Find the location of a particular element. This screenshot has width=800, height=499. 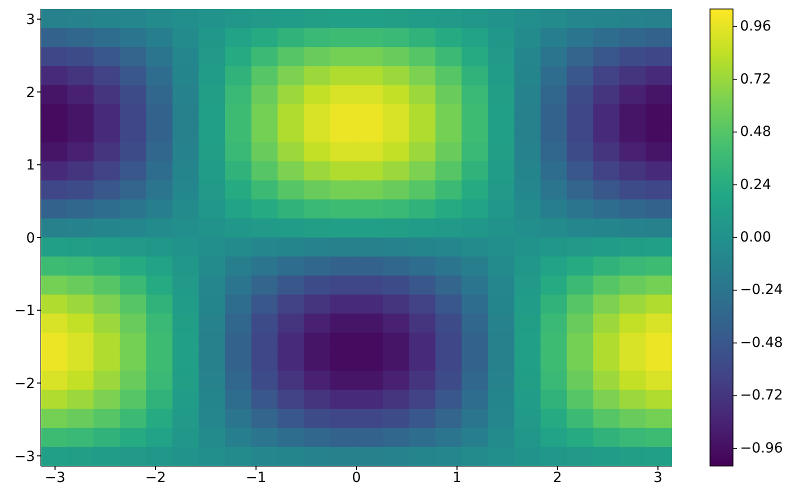

color-bar-label: −0.24 is located at coordinates (761, 290).